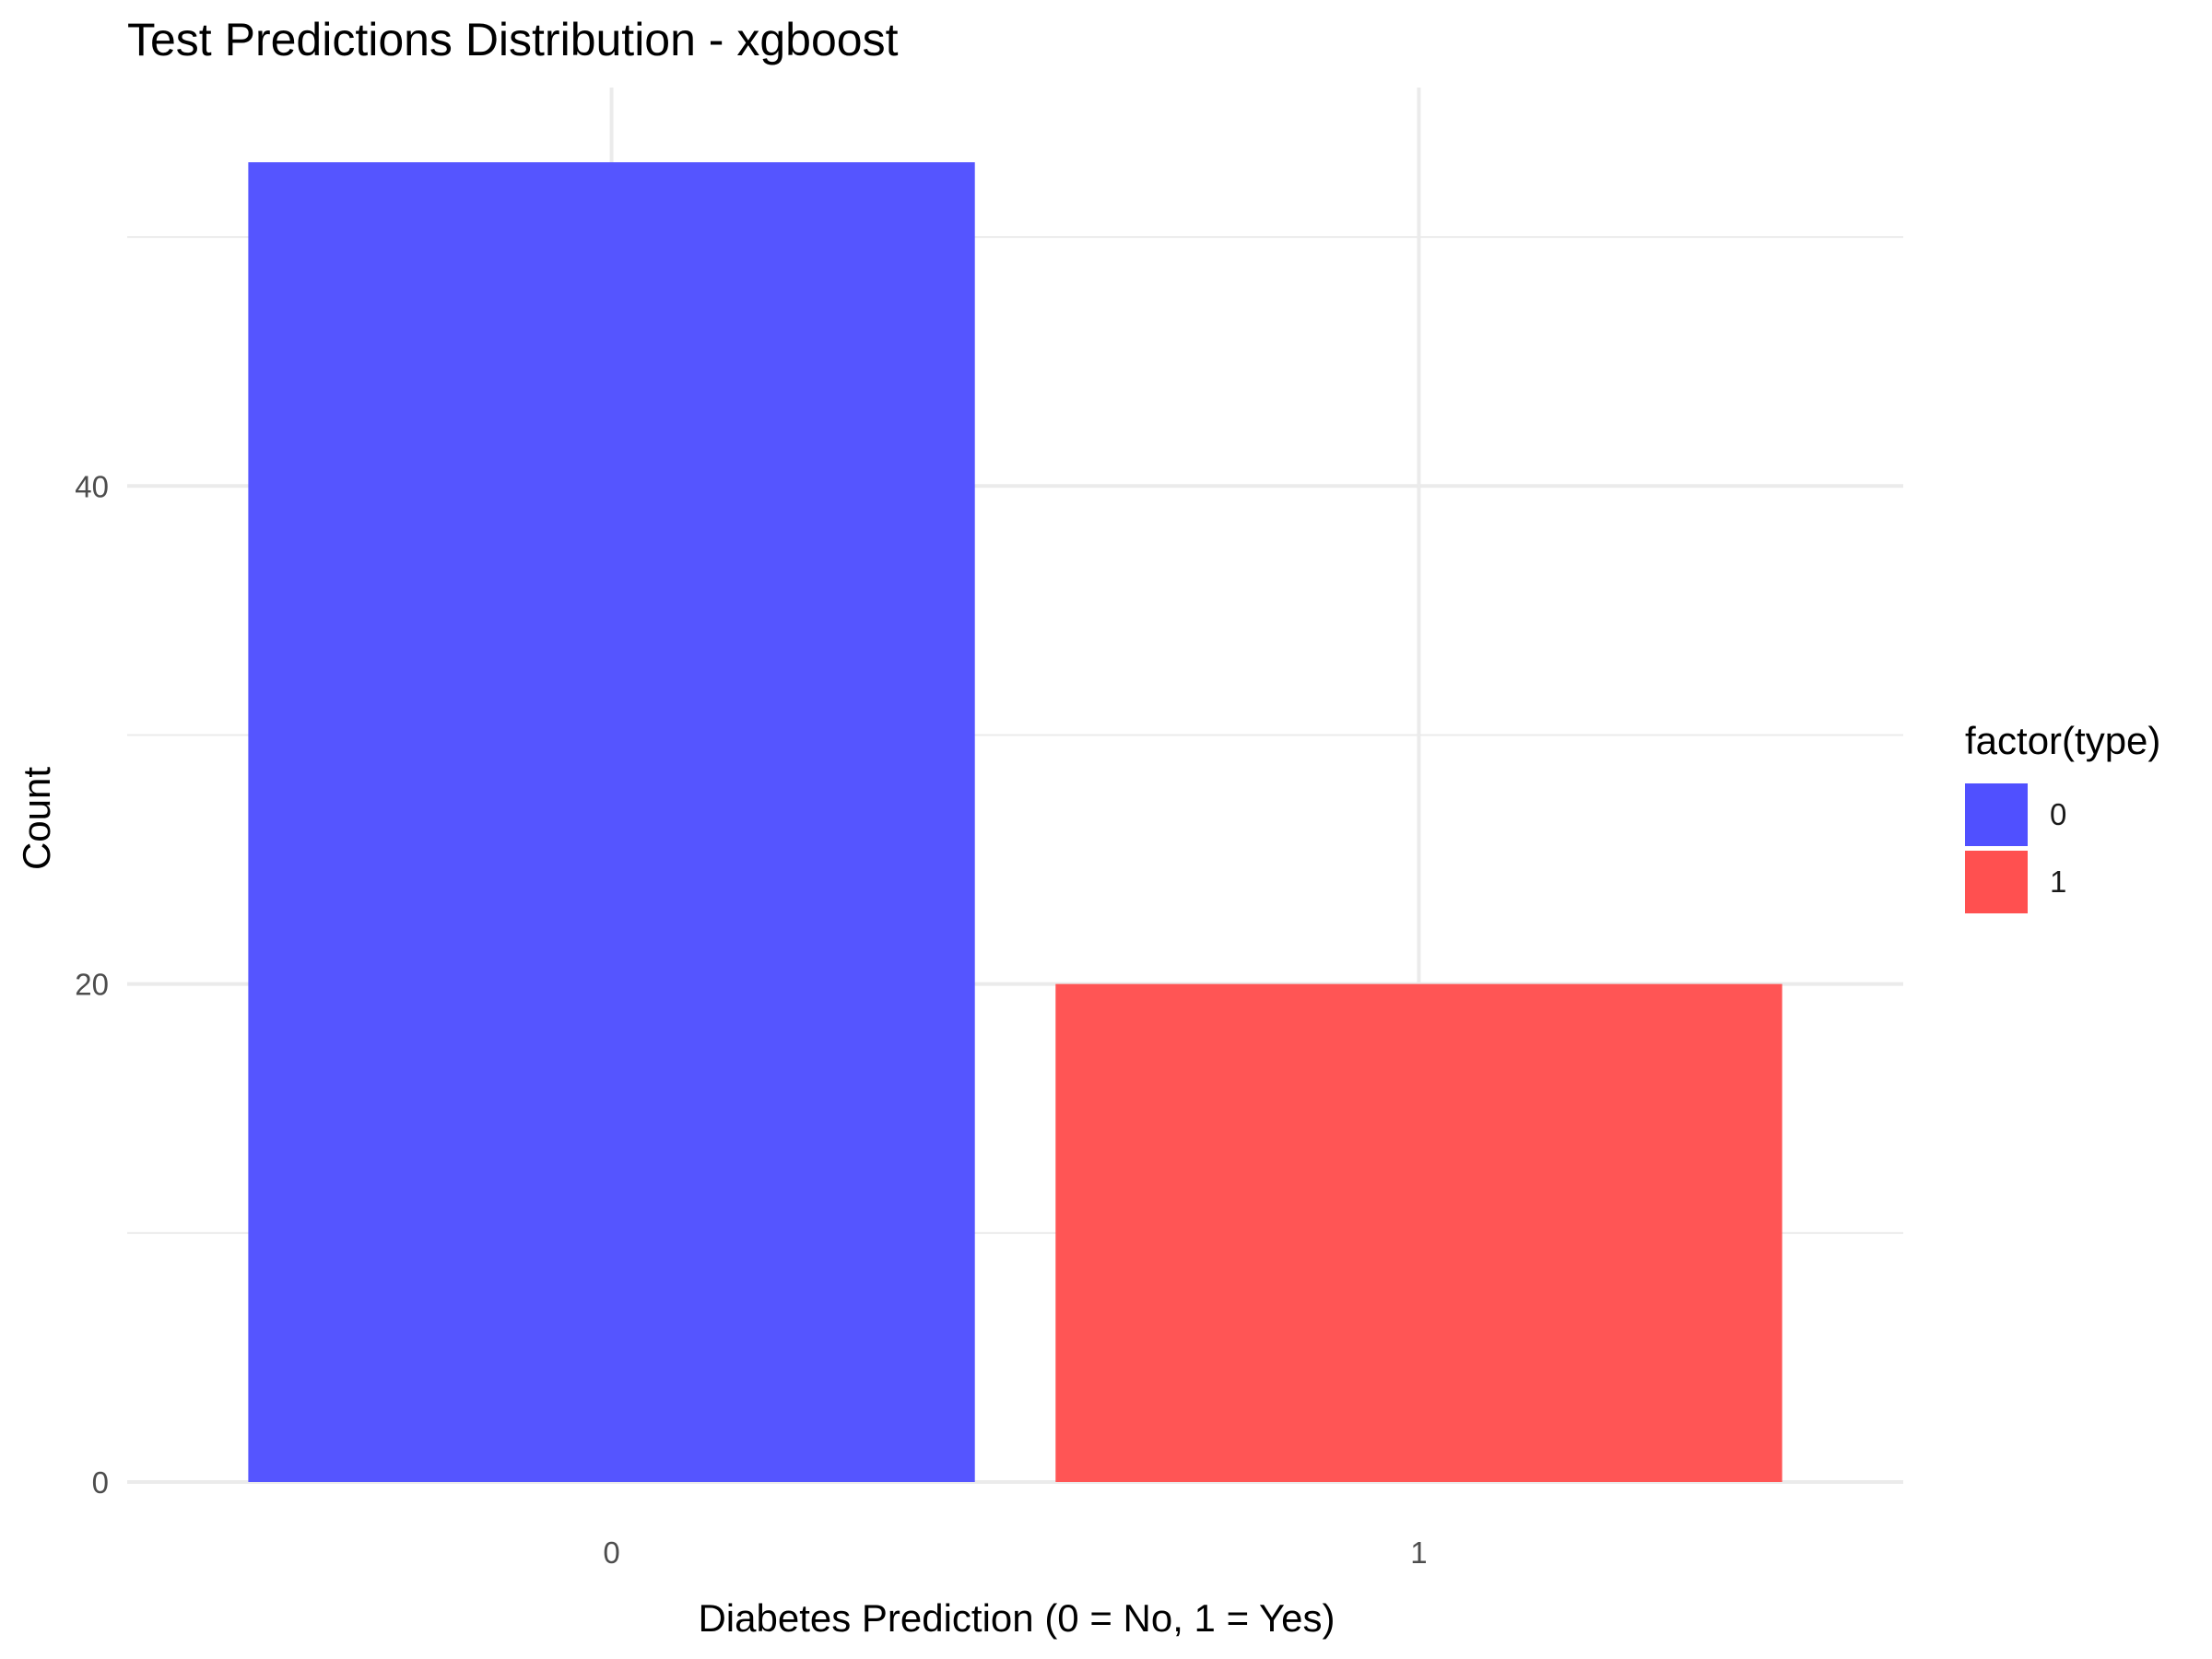 The height and width of the screenshot is (1659, 2212). Describe the element at coordinates (611, 1552) in the screenshot. I see `x-tick-label: 0` at that location.